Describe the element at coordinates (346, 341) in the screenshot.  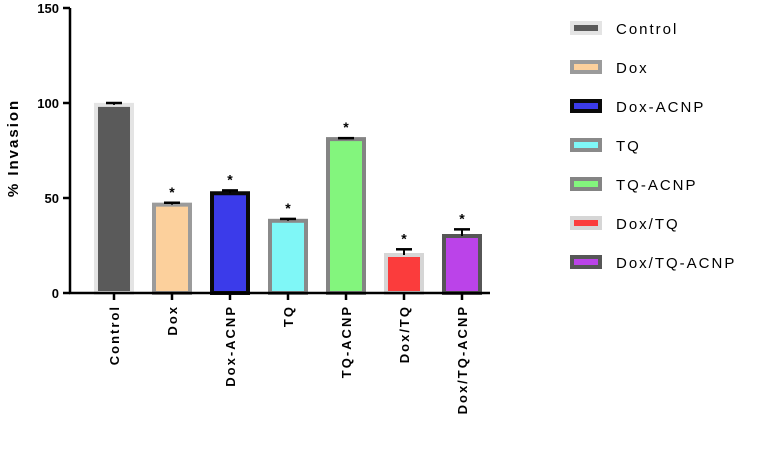
I see `x-tick-label-tq-acnp: TQ-ACNP` at that location.